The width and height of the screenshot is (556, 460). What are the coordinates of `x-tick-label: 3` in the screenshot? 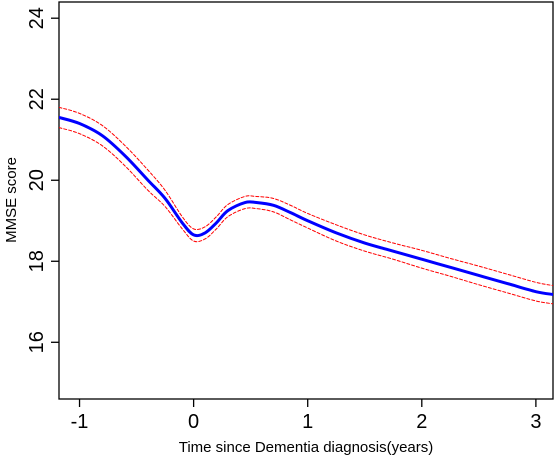 It's located at (535, 422).